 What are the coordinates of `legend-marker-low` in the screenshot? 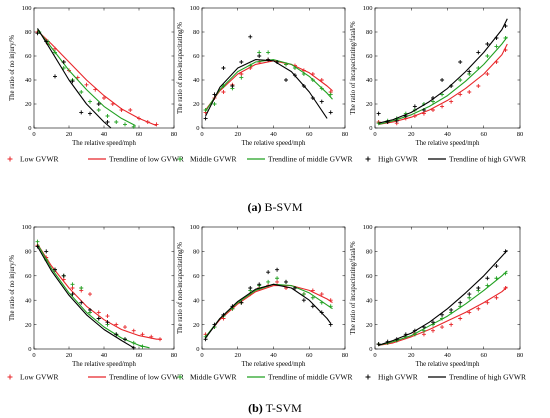 It's located at (10, 159).